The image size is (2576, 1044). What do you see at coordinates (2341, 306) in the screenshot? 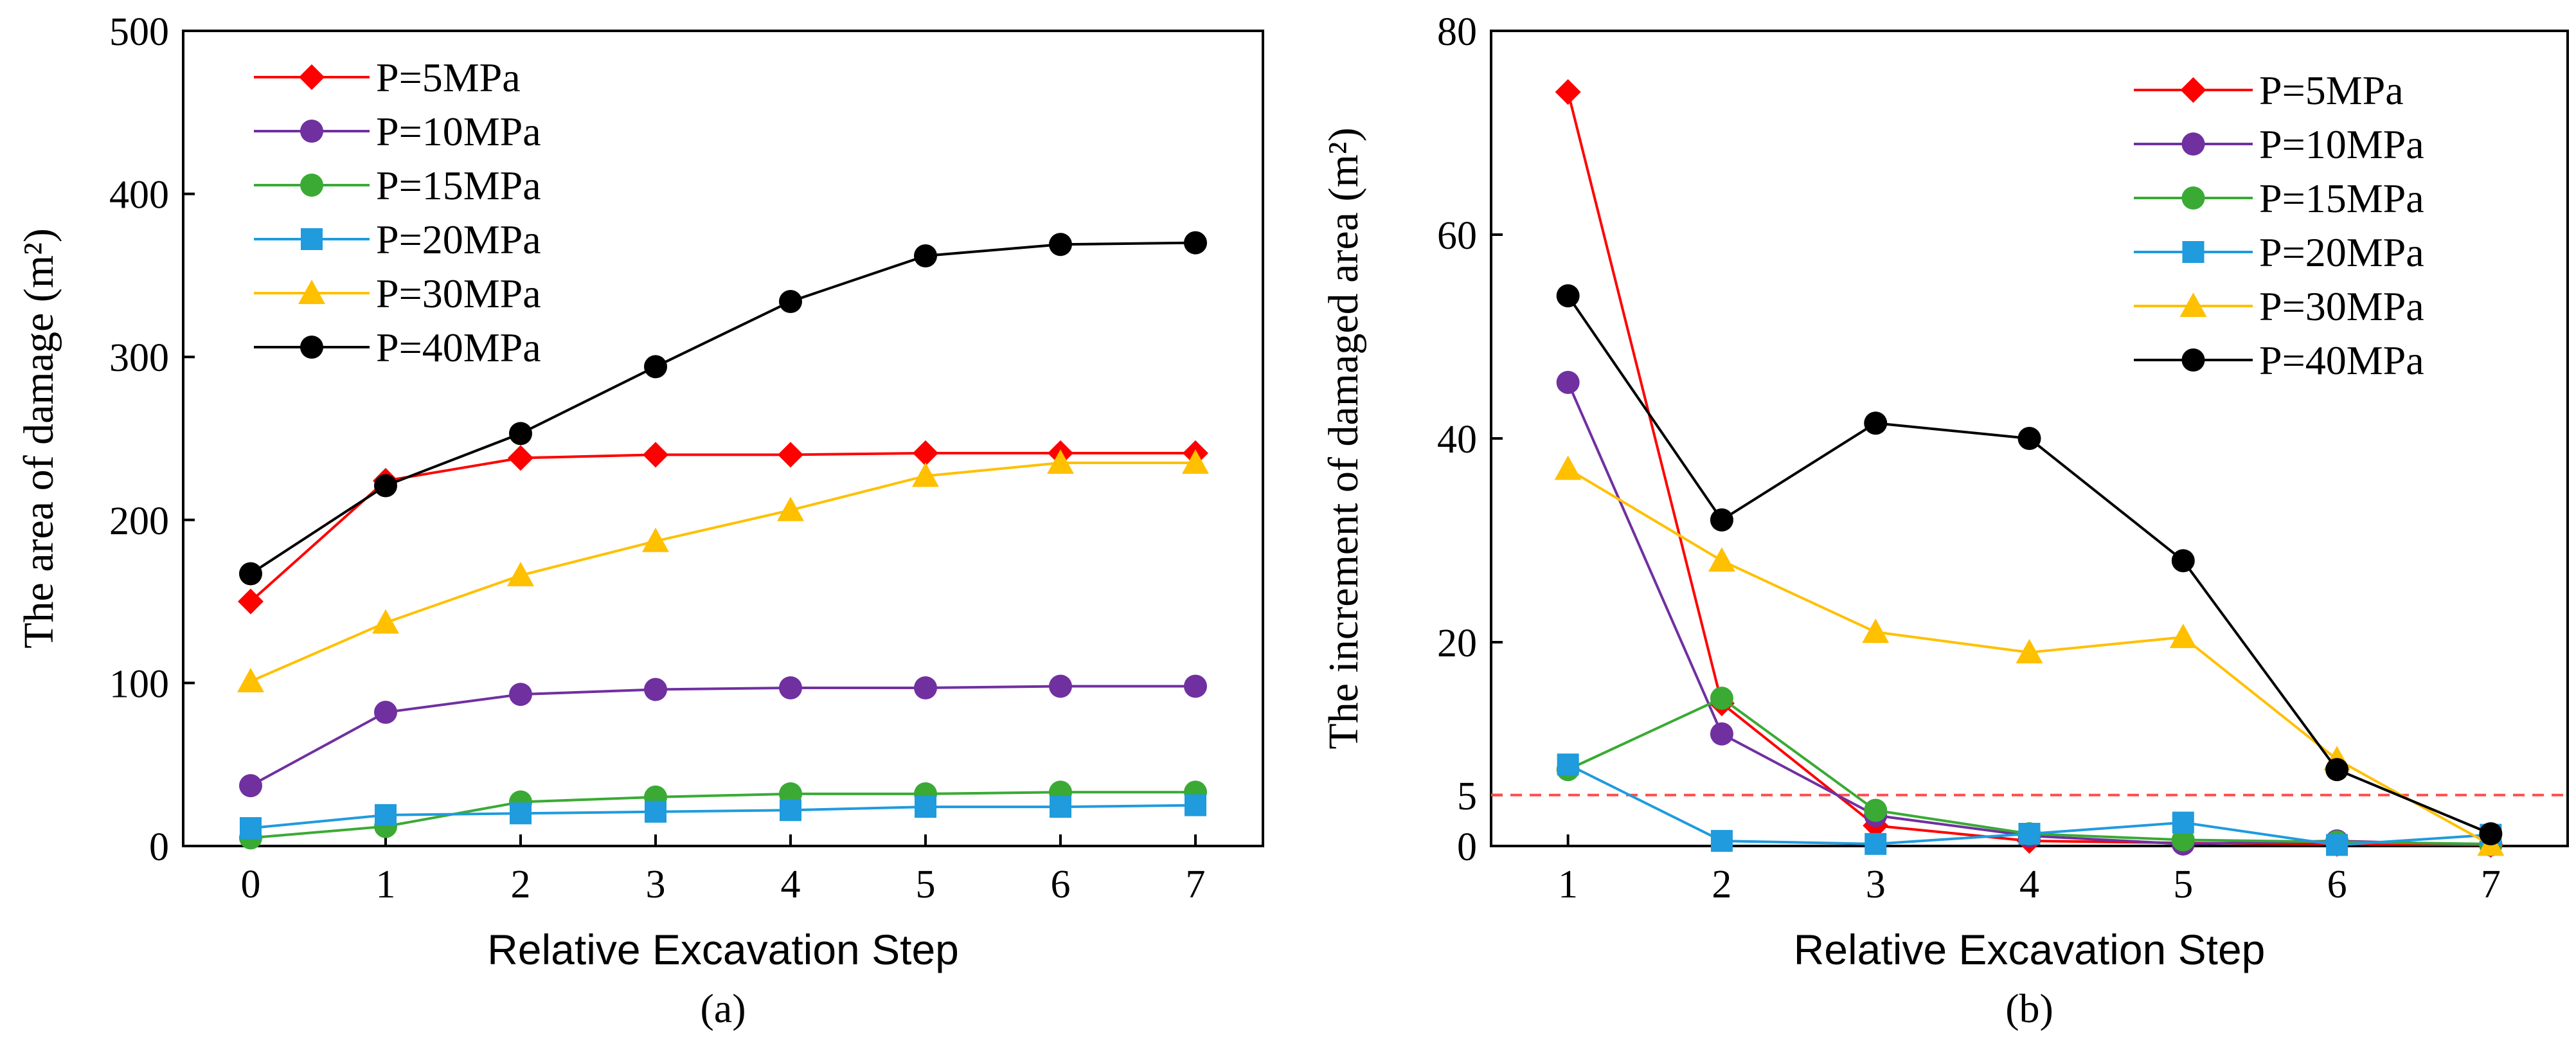
I see `legend-label: P=30MPa` at bounding box center [2341, 306].